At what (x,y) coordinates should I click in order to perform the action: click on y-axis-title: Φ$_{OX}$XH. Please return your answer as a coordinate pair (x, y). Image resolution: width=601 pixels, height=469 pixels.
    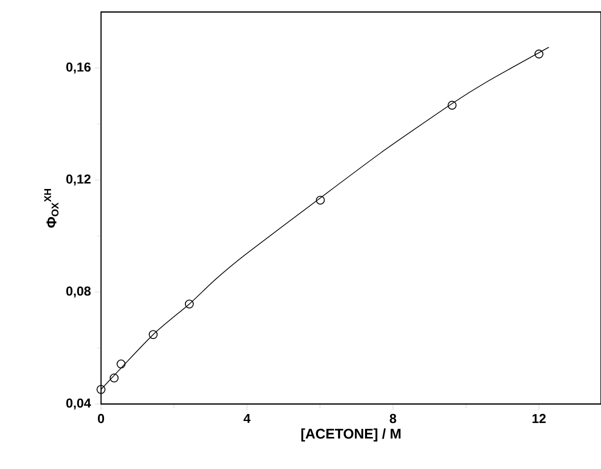
    Looking at the image, I should click on (51, 208).